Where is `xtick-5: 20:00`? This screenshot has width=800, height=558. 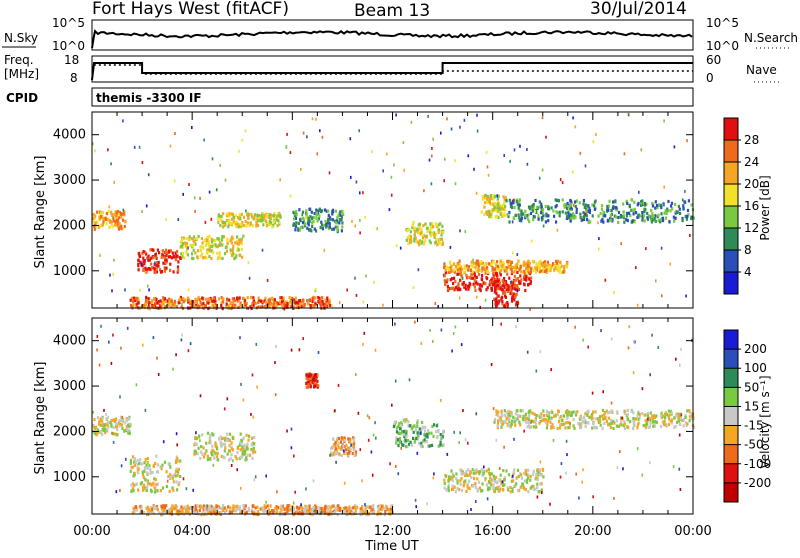 xtick-5: 20:00 is located at coordinates (592, 531).